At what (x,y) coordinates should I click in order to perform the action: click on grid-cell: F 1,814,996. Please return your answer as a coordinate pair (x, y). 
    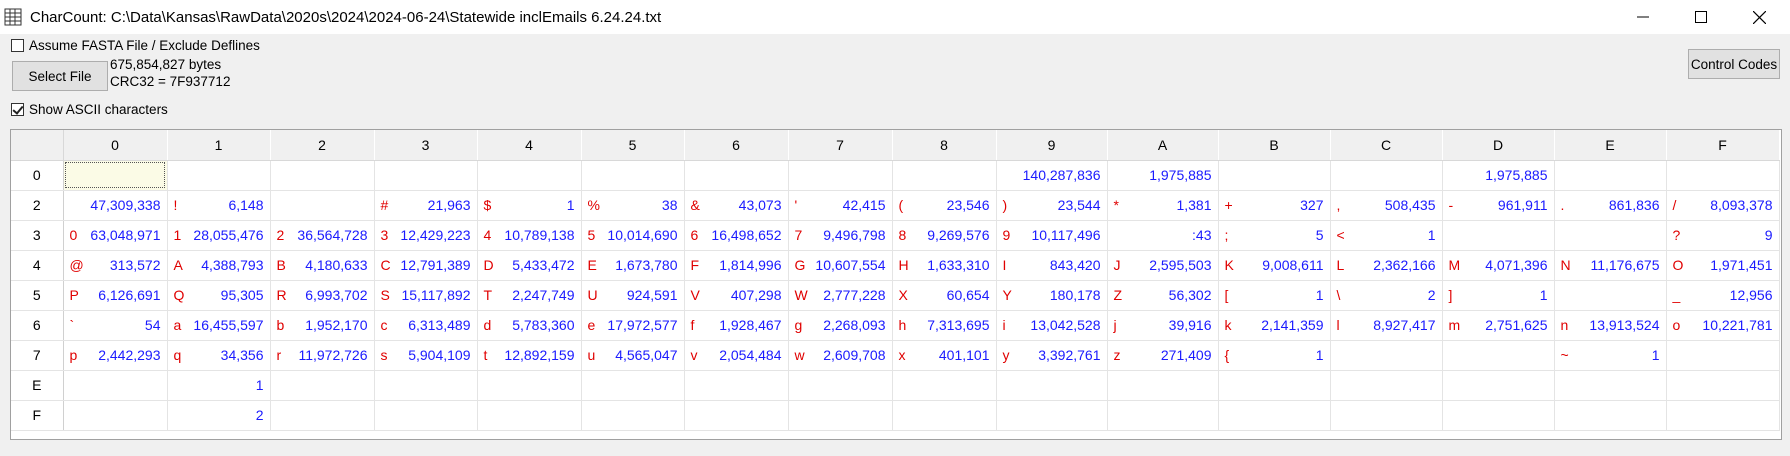
    Looking at the image, I should click on (736, 265).